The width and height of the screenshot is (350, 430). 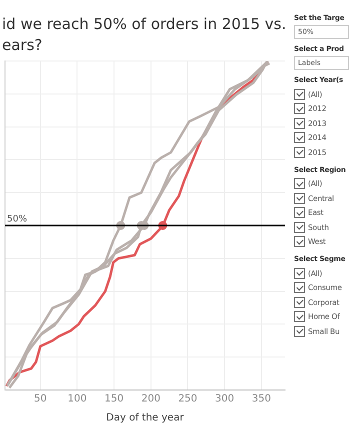 What do you see at coordinates (114, 399) in the screenshot?
I see `x-tick-label: 150` at bounding box center [114, 399].